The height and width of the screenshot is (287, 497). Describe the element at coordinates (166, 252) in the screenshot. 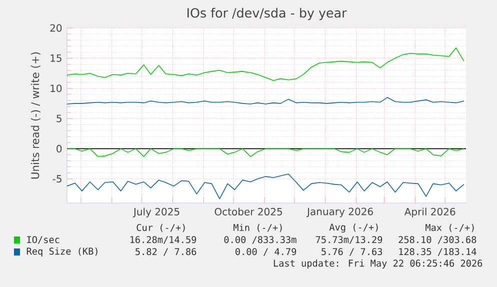

I see `text: 5.82 / 7.86` at that location.